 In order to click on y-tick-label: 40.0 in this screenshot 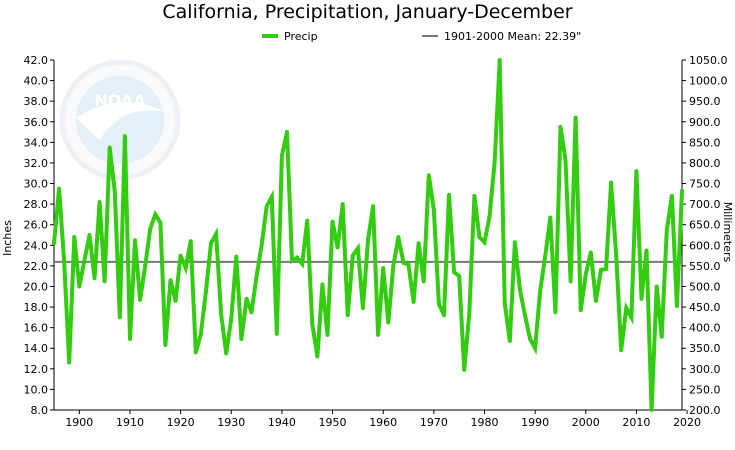, I will do `click(36, 81)`.